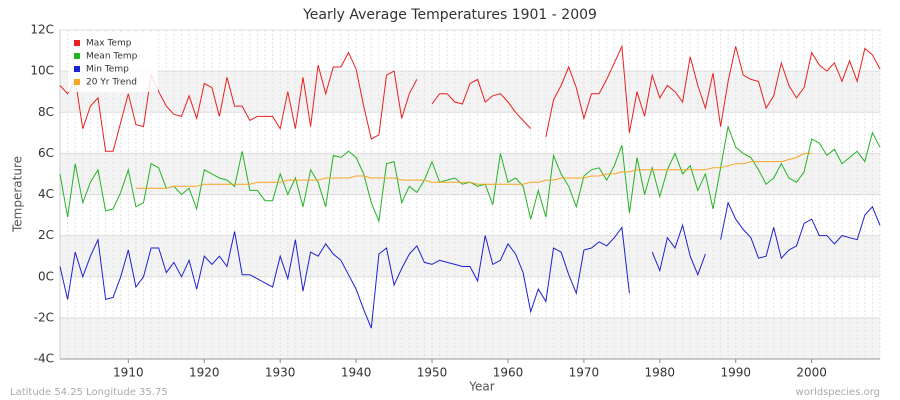 This screenshot has width=900, height=400. What do you see at coordinates (107, 70) in the screenshot?
I see `legend-label: Min Temp` at bounding box center [107, 70].